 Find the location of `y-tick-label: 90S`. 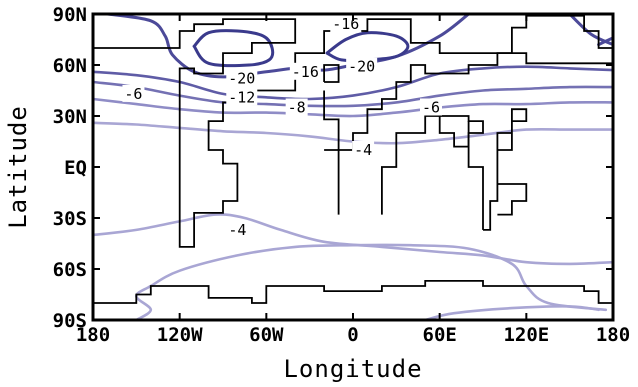

y-tick-label: 90S is located at coordinates (70, 321).